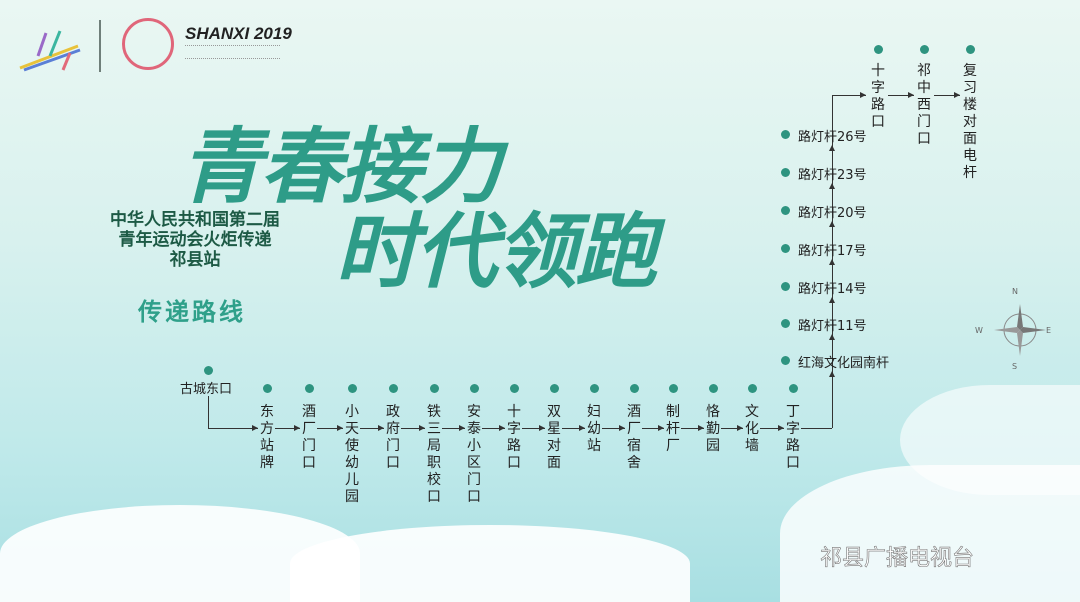 This screenshot has height=602, width=1080. Describe the element at coordinates (148, 44) in the screenshot. I see `emblem-logo` at that location.